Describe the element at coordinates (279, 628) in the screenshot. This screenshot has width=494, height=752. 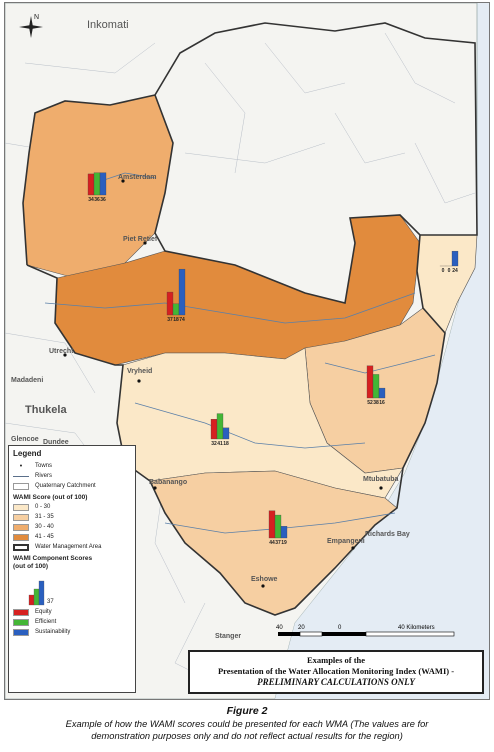
I see `scale-tick-0: 40` at that location.